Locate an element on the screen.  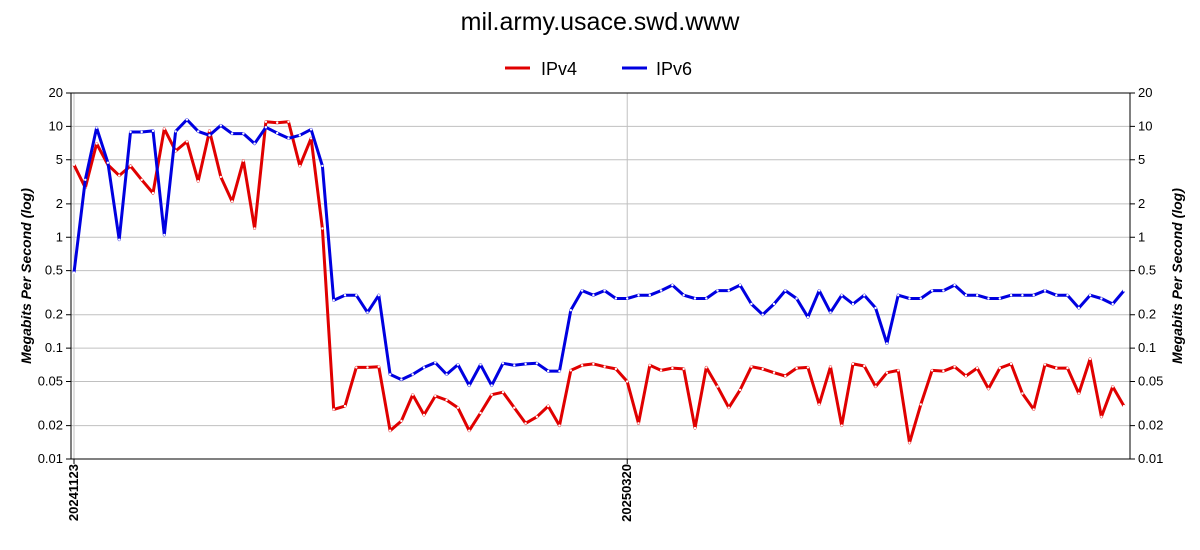
y-tick-label-left: 0.02 is located at coordinates (50, 425).